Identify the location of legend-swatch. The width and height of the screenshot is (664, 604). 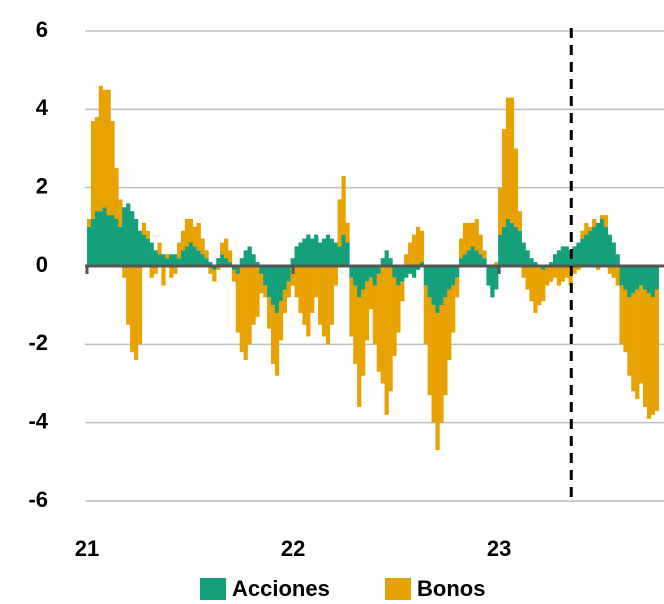
(213, 589).